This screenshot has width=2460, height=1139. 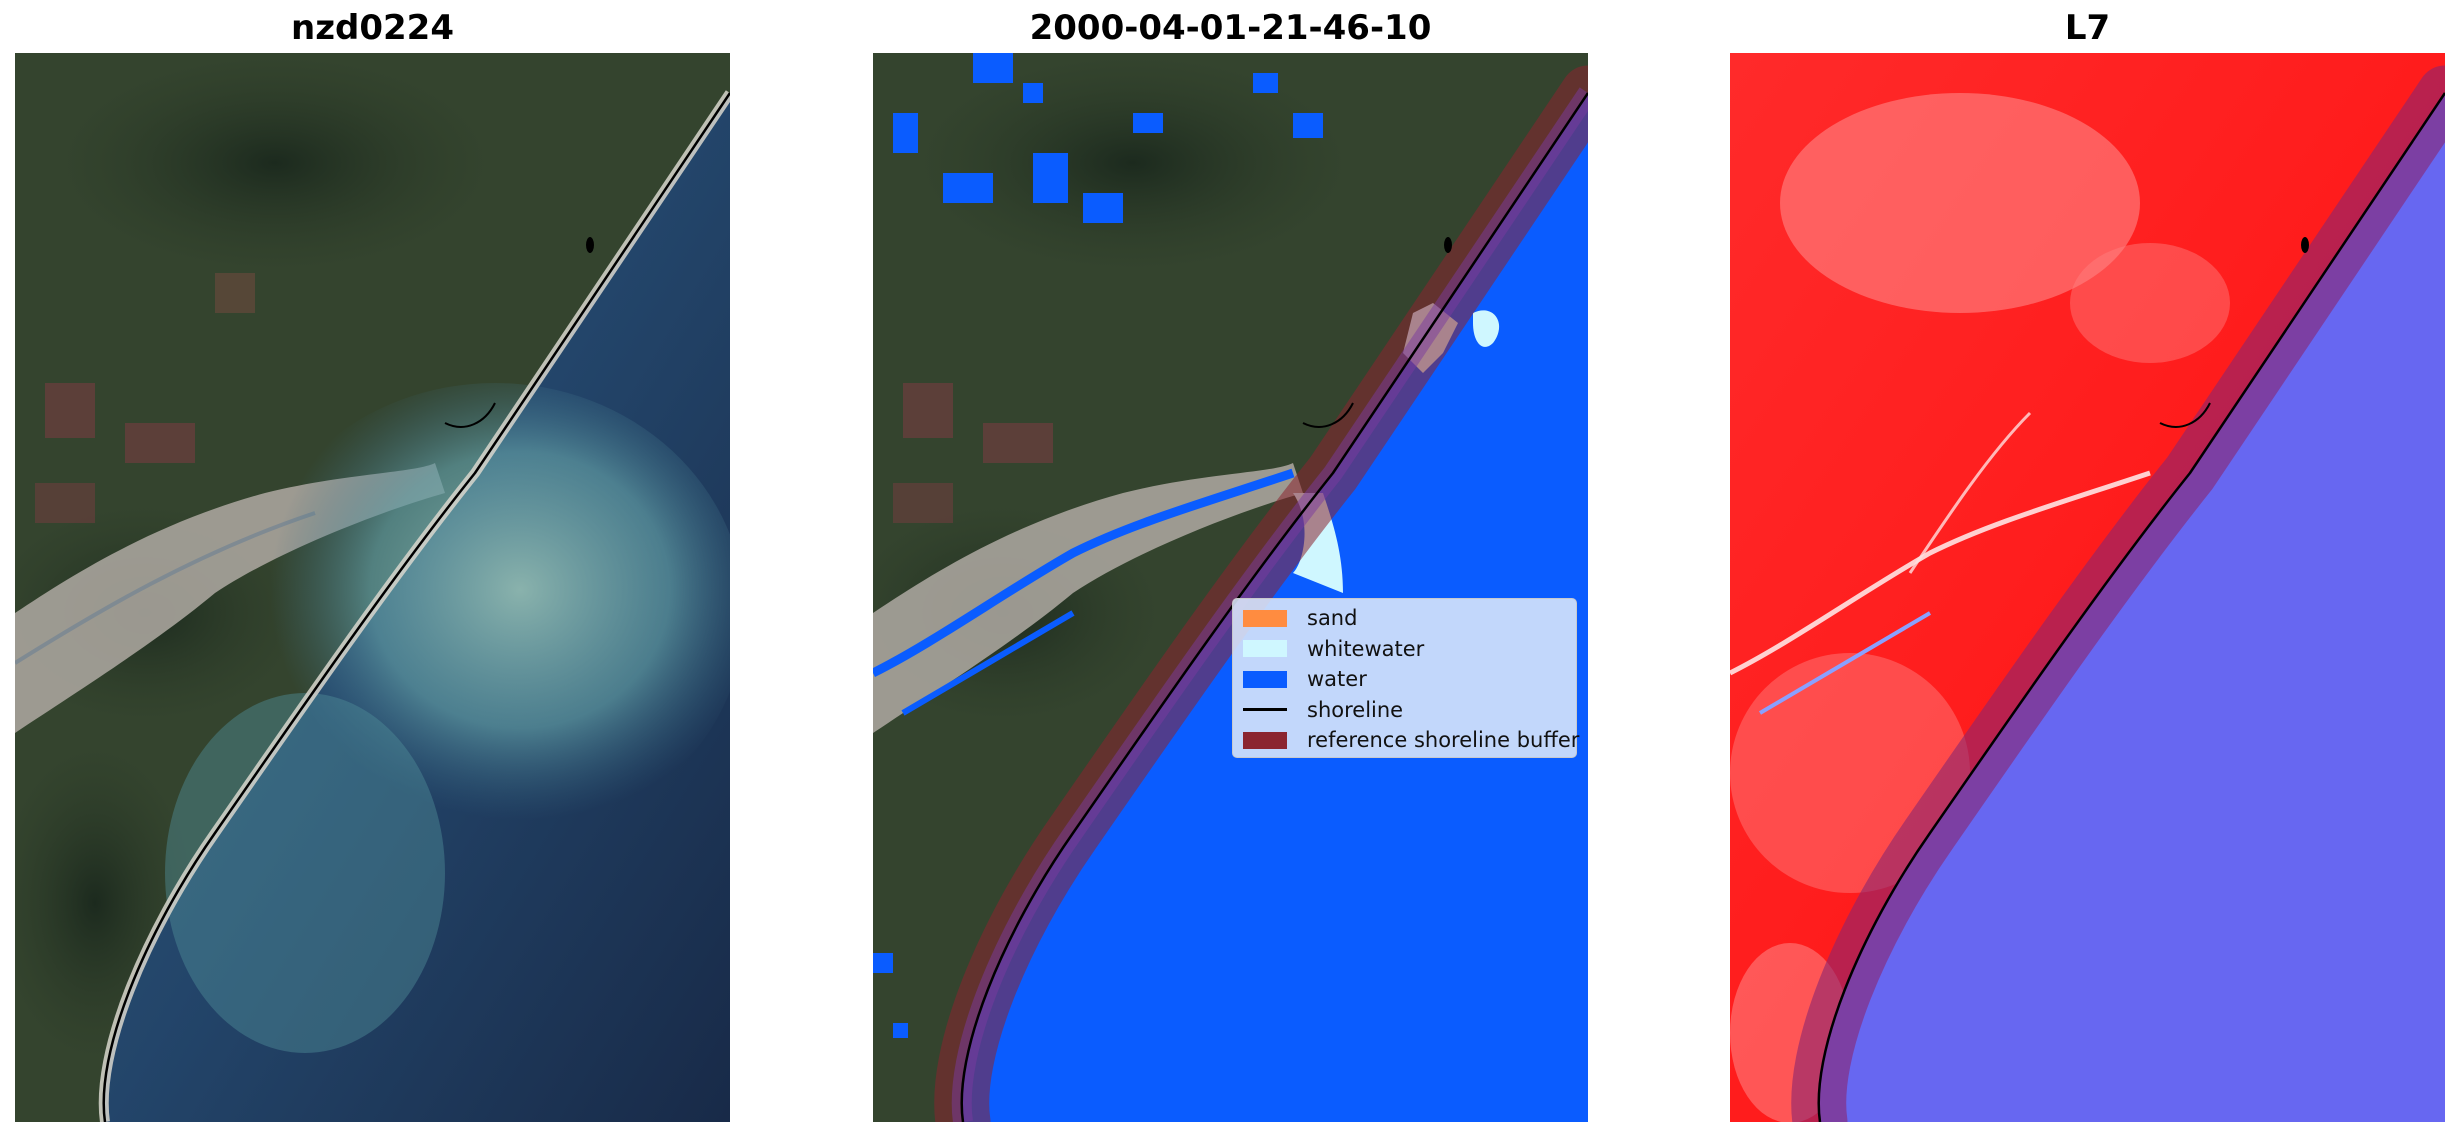 What do you see at coordinates (1355, 709) in the screenshot?
I see `legend-label-shoreline: shoreline` at bounding box center [1355, 709].